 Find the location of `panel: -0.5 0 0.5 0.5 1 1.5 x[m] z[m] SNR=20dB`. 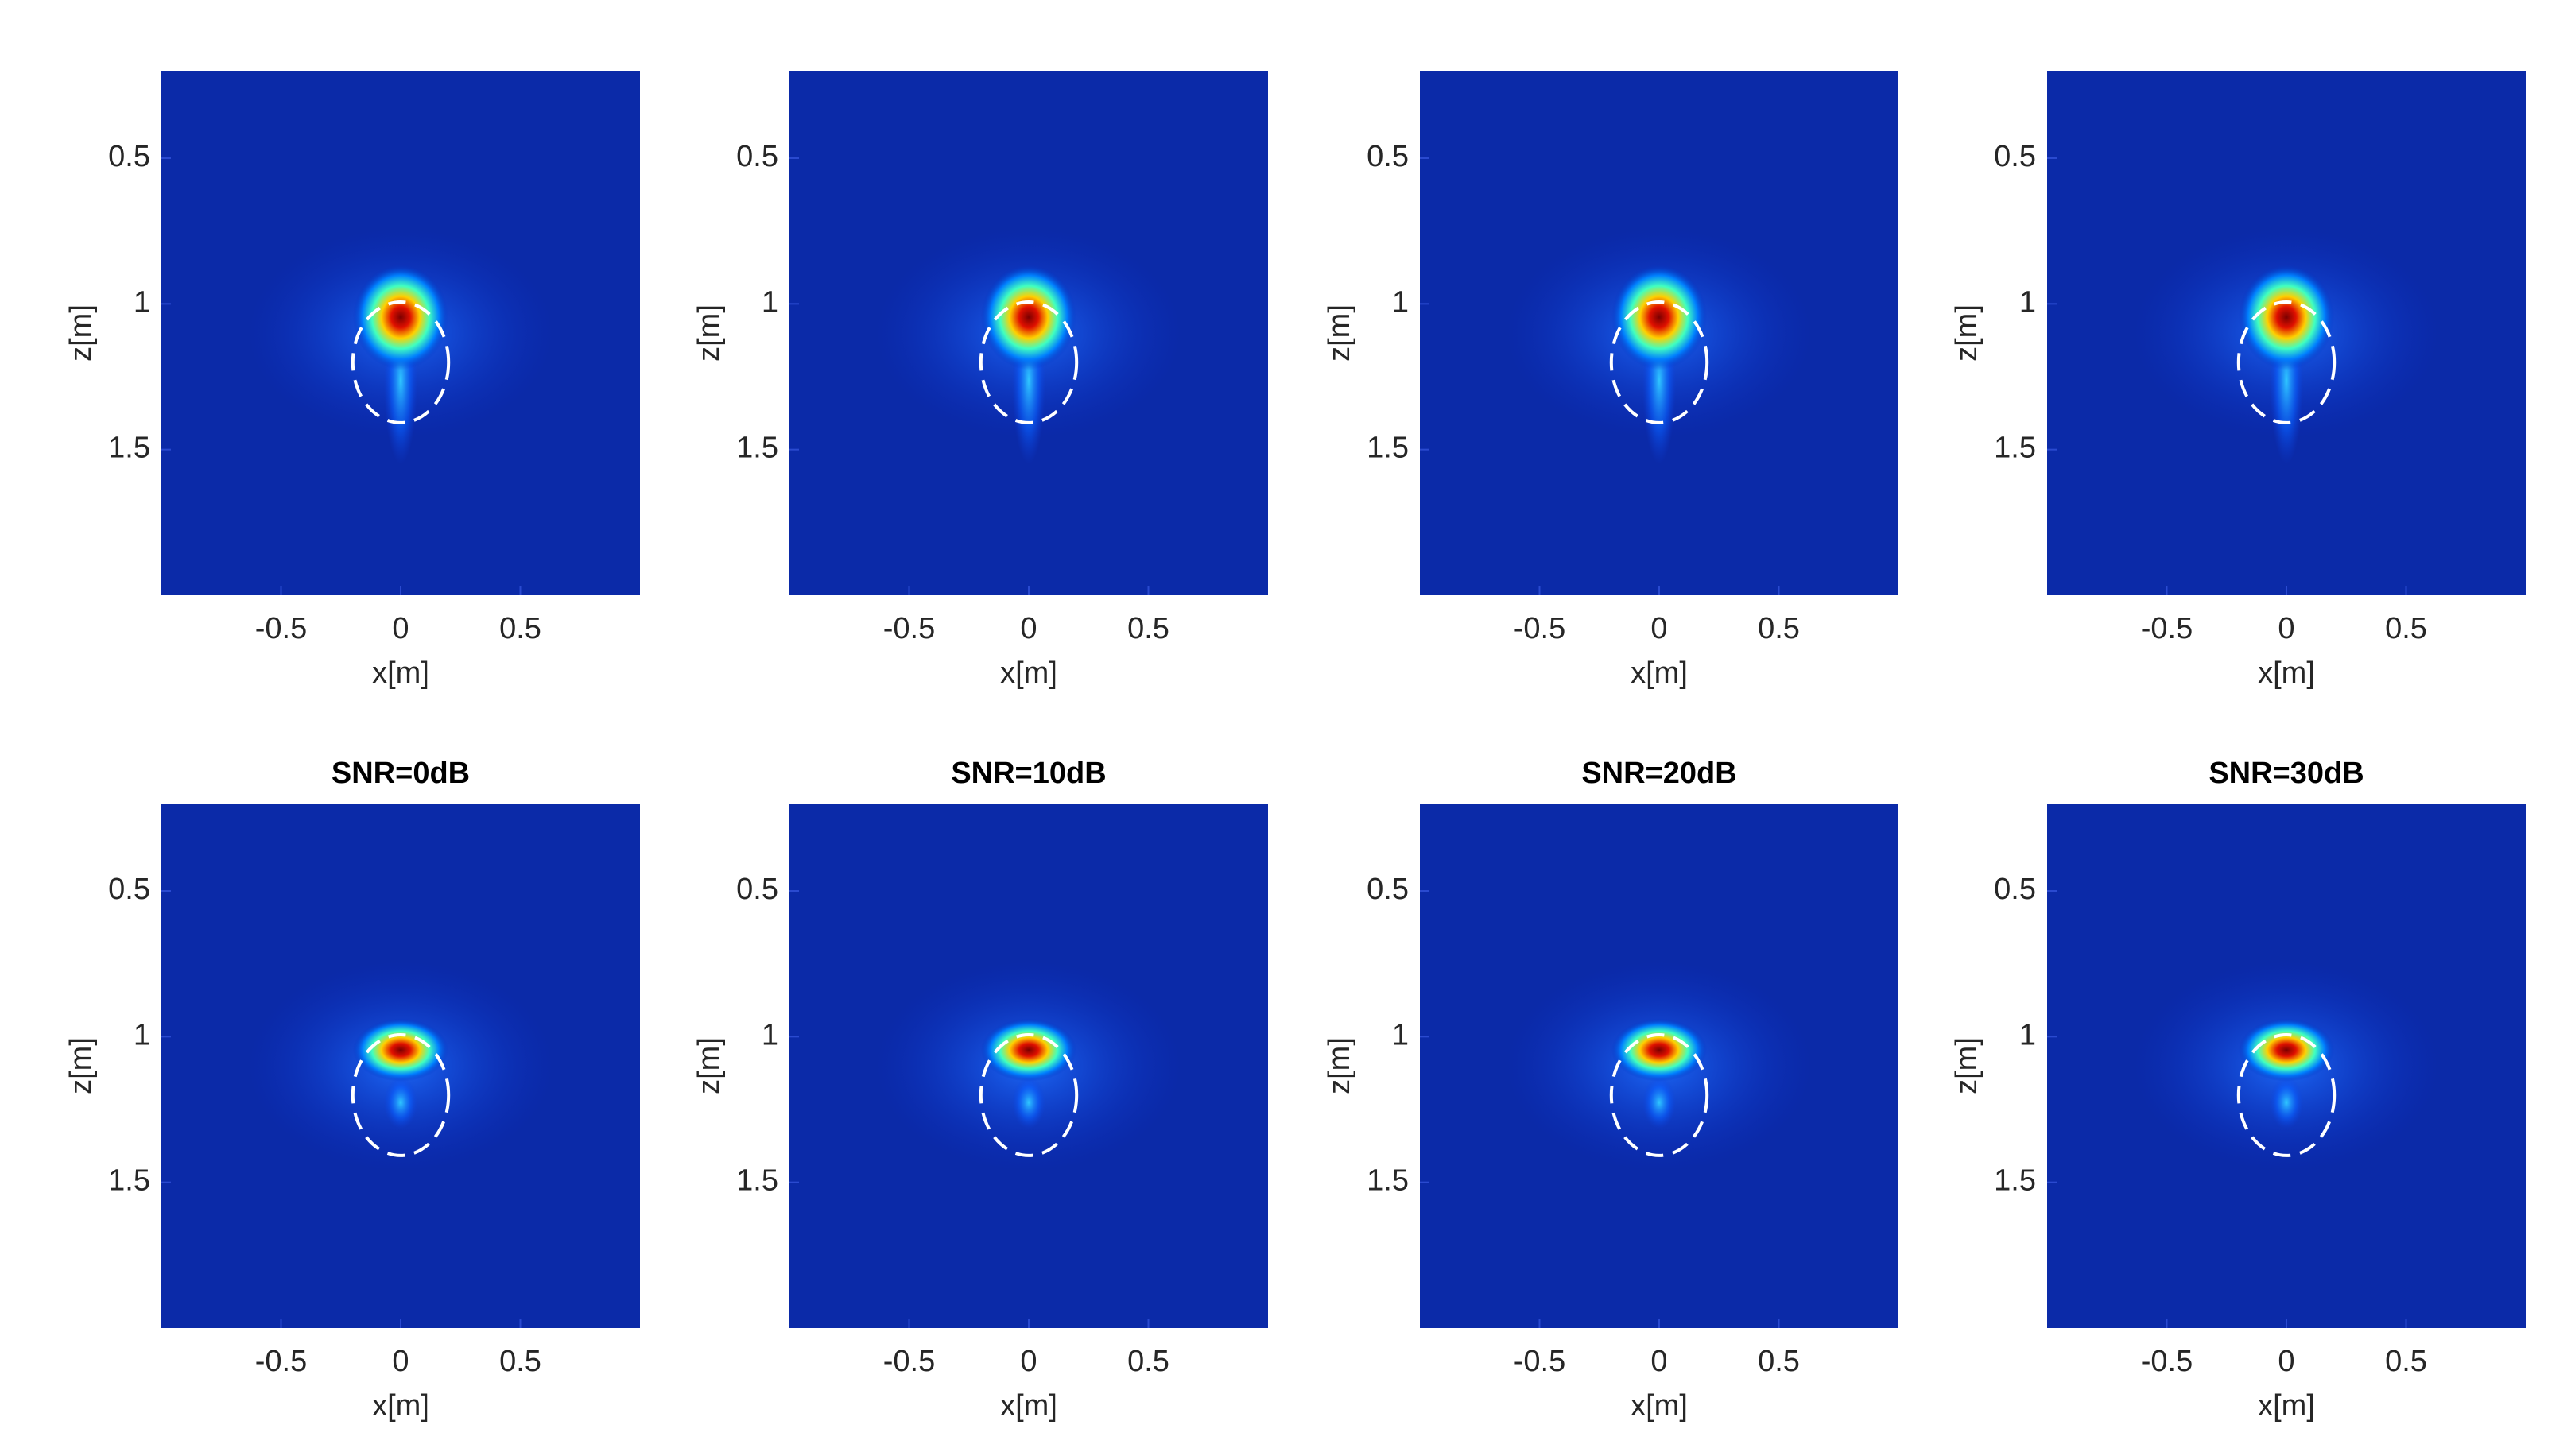

panel: -0.5 0 0.5 0.5 1 1.5 x[m] z[m] SNR=20dB is located at coordinates (1610, 1090).